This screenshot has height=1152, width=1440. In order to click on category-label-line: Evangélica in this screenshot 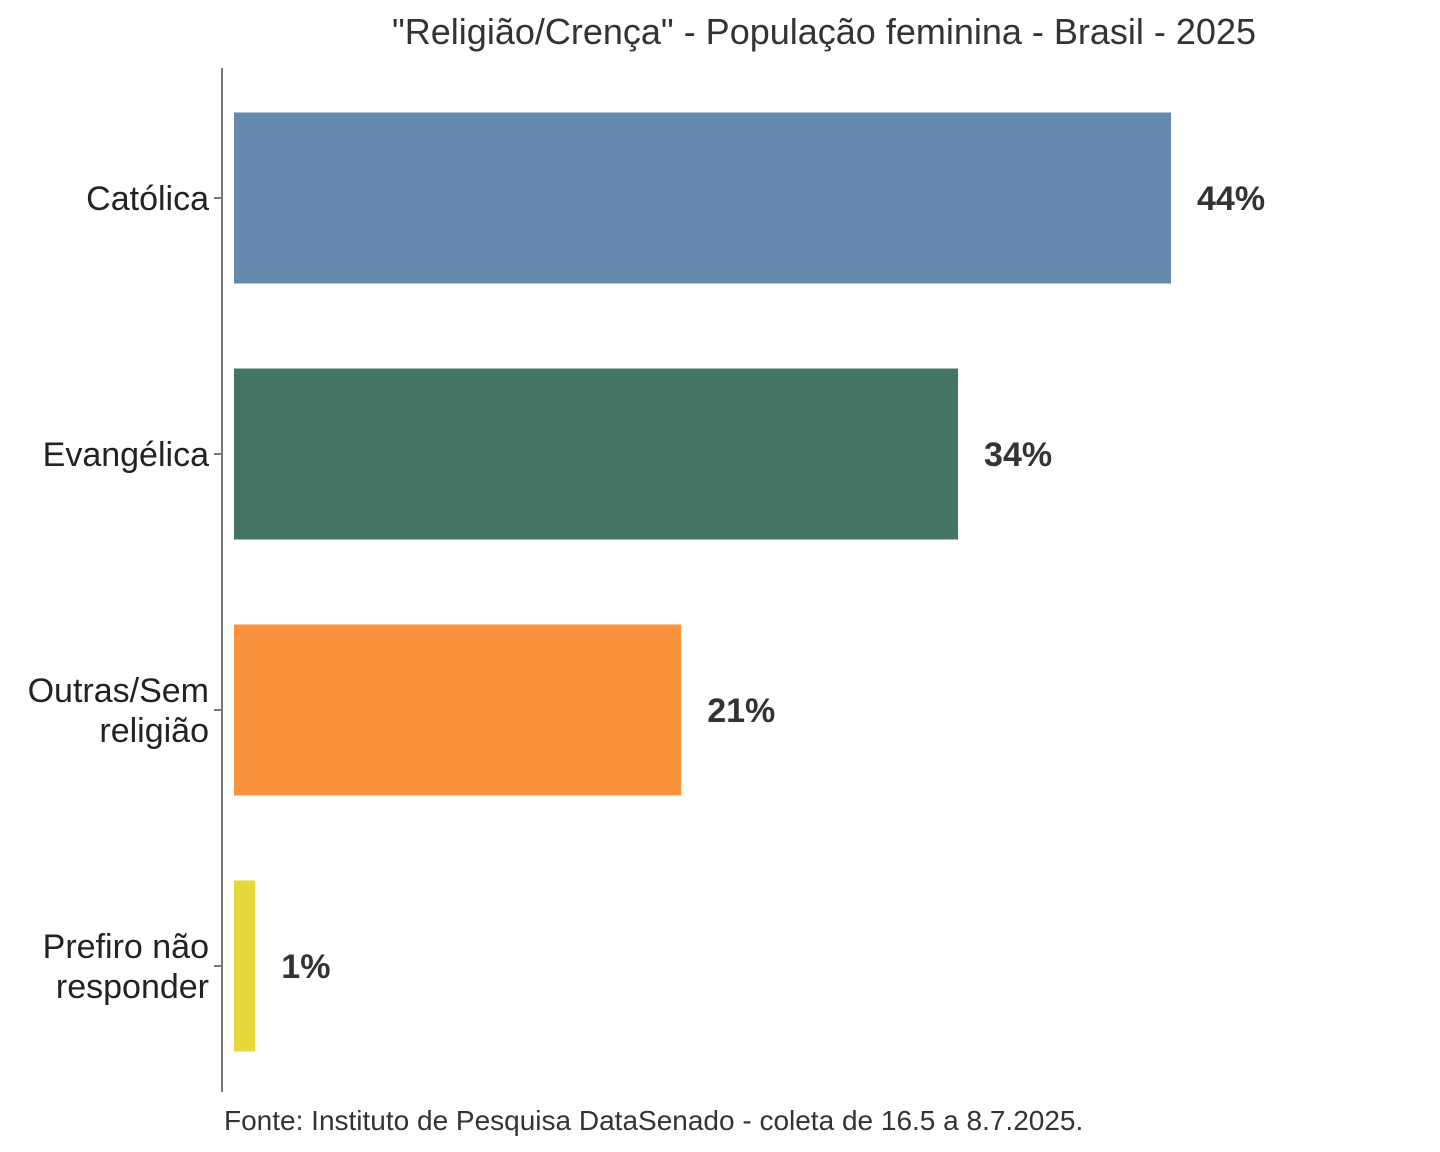, I will do `click(126, 455)`.